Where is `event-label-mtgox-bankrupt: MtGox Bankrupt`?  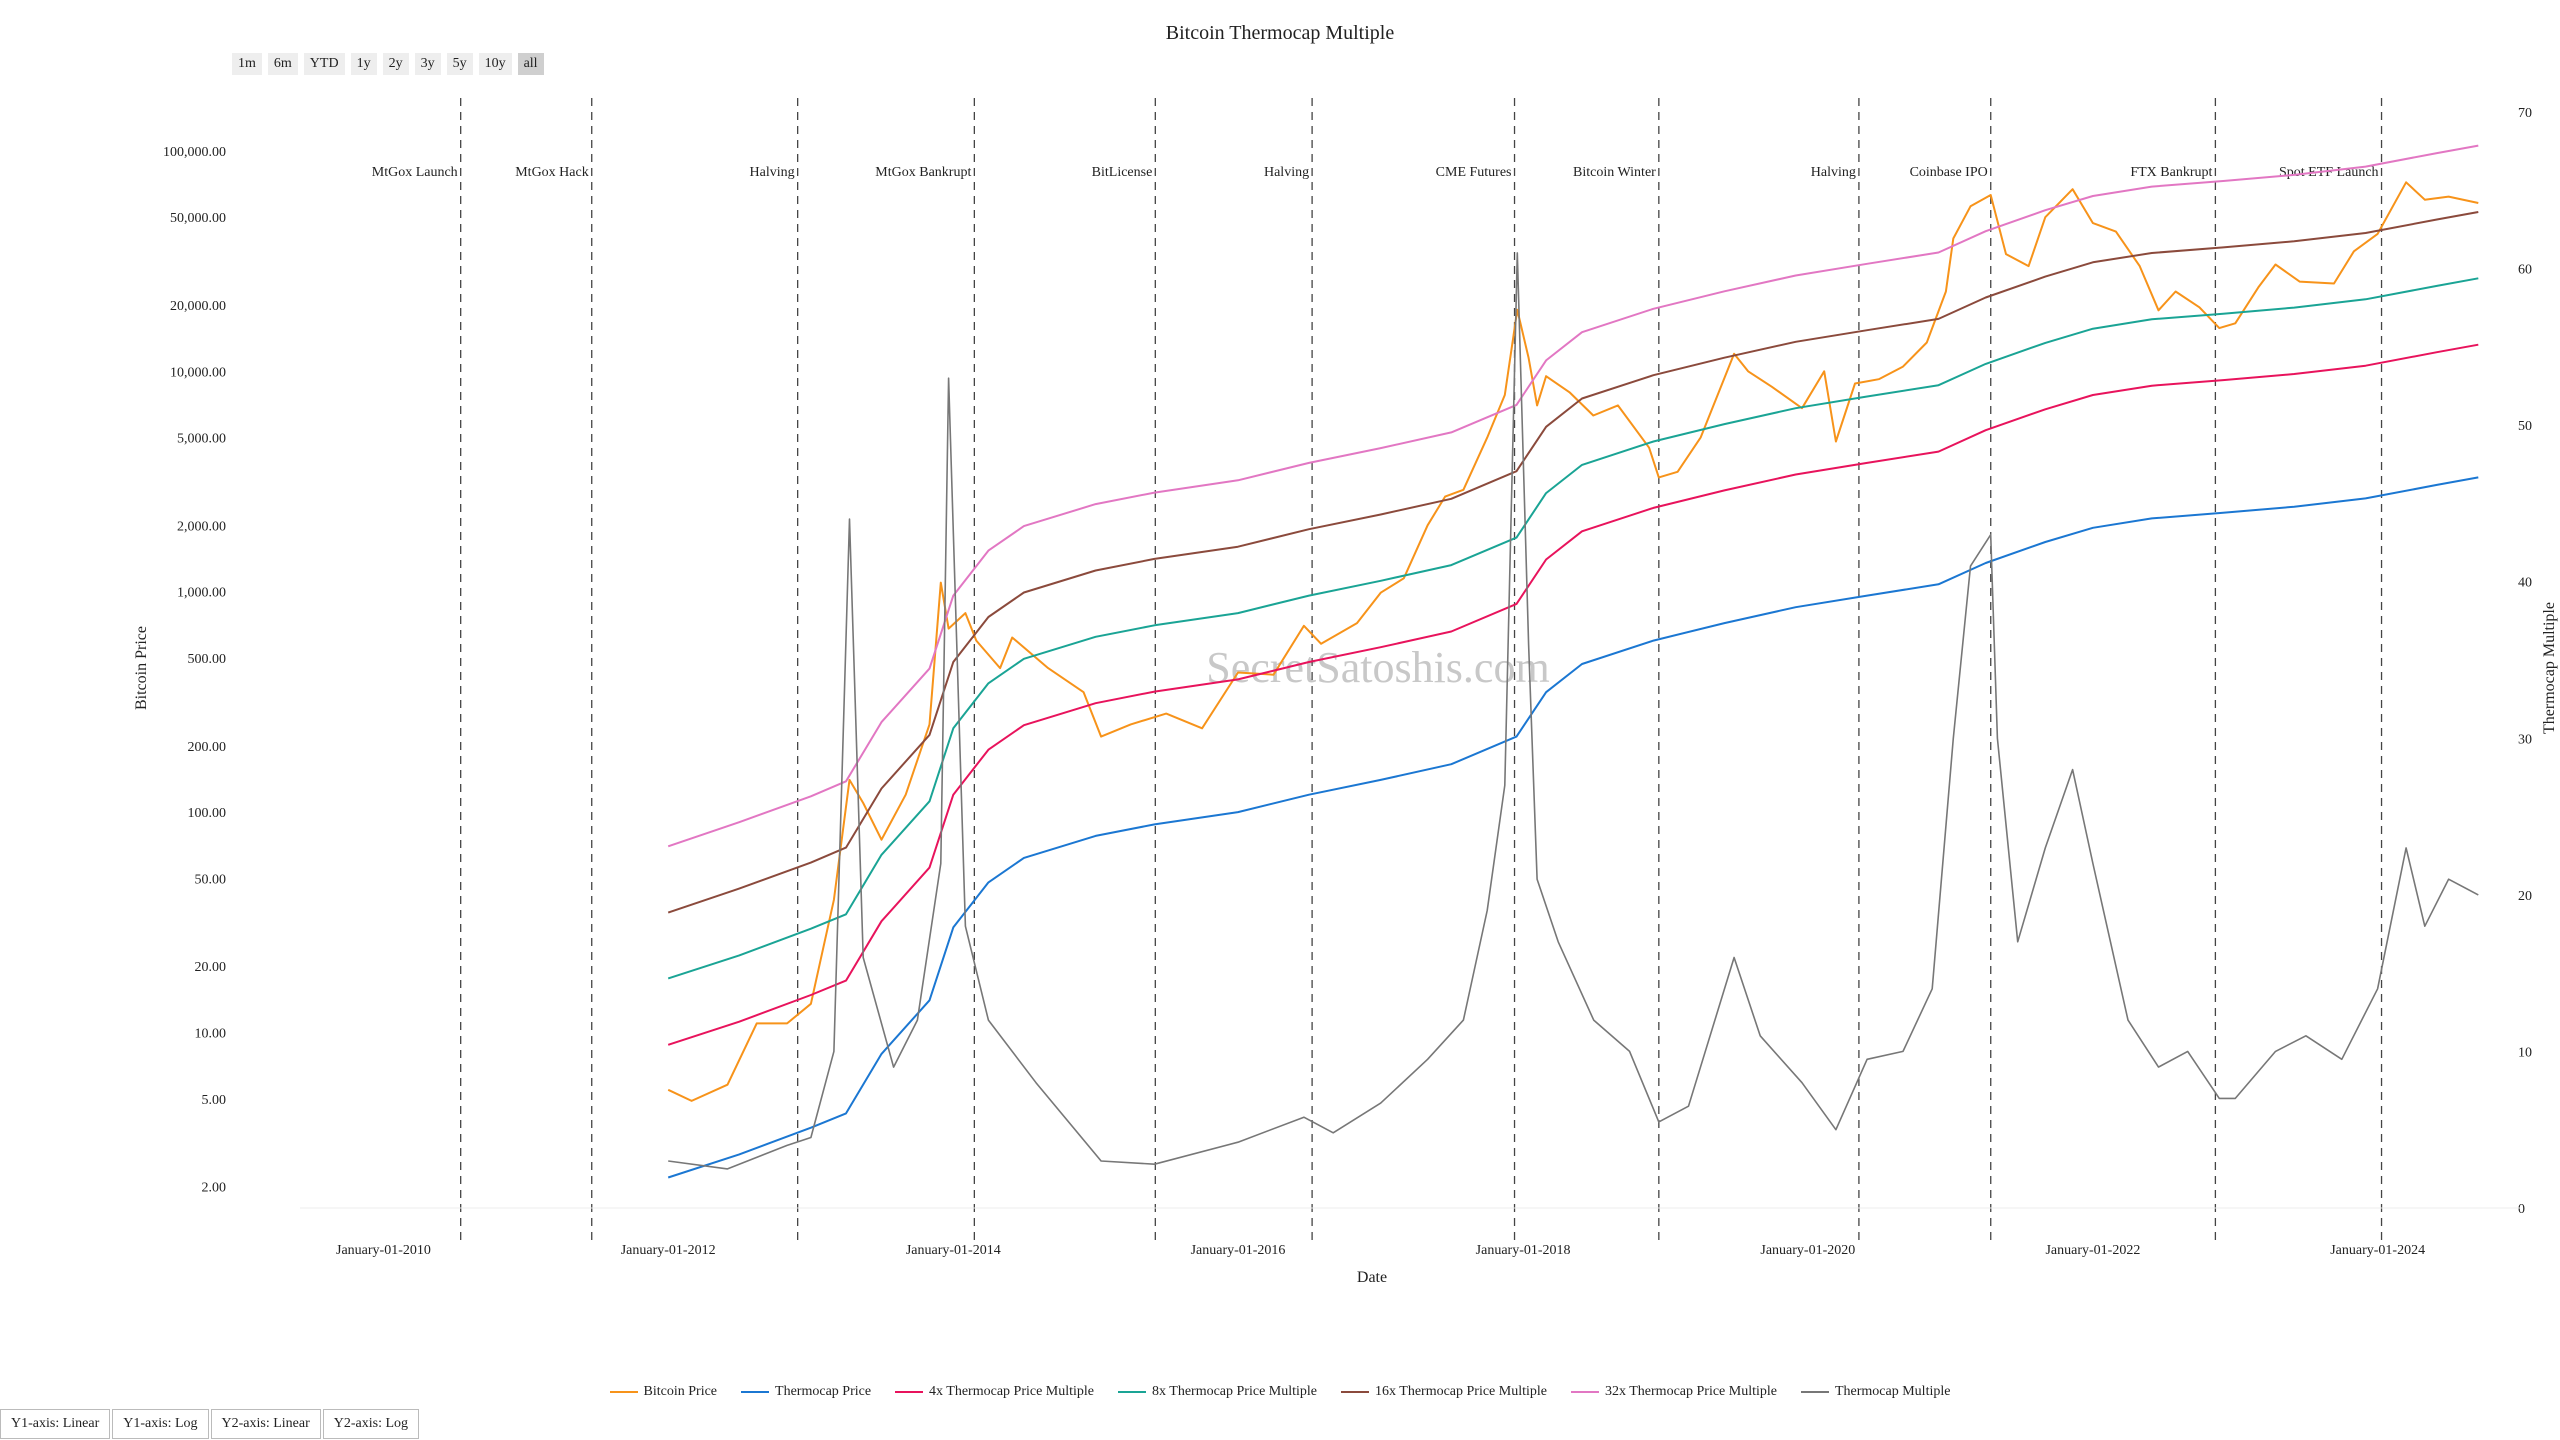
event-label-mtgox-bankrupt: MtGox Bankrupt is located at coordinates (923, 172).